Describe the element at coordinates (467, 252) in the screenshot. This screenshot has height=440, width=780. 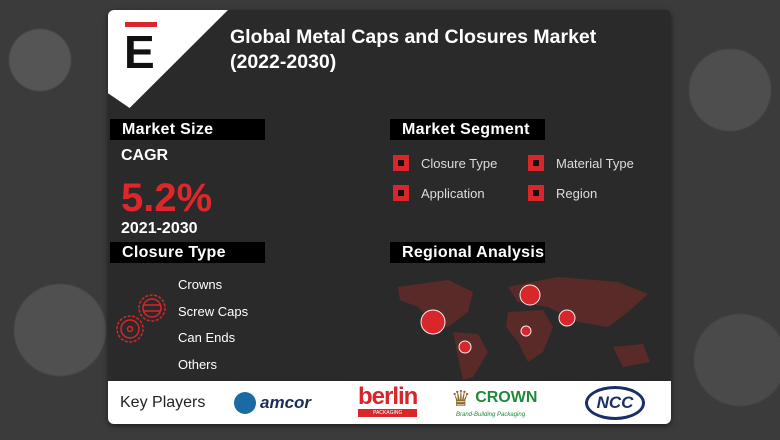
I see `regional-analysis-header: Regional Analysis` at that location.